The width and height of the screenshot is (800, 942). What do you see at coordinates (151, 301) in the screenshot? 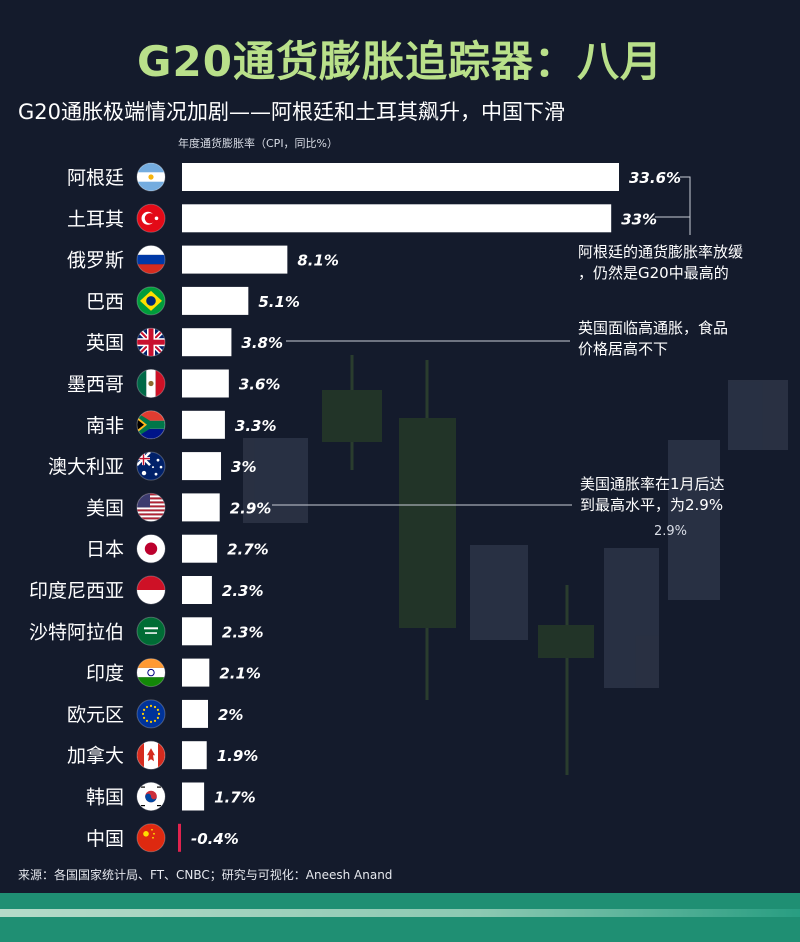
I see `flag-brazil-icon` at bounding box center [151, 301].